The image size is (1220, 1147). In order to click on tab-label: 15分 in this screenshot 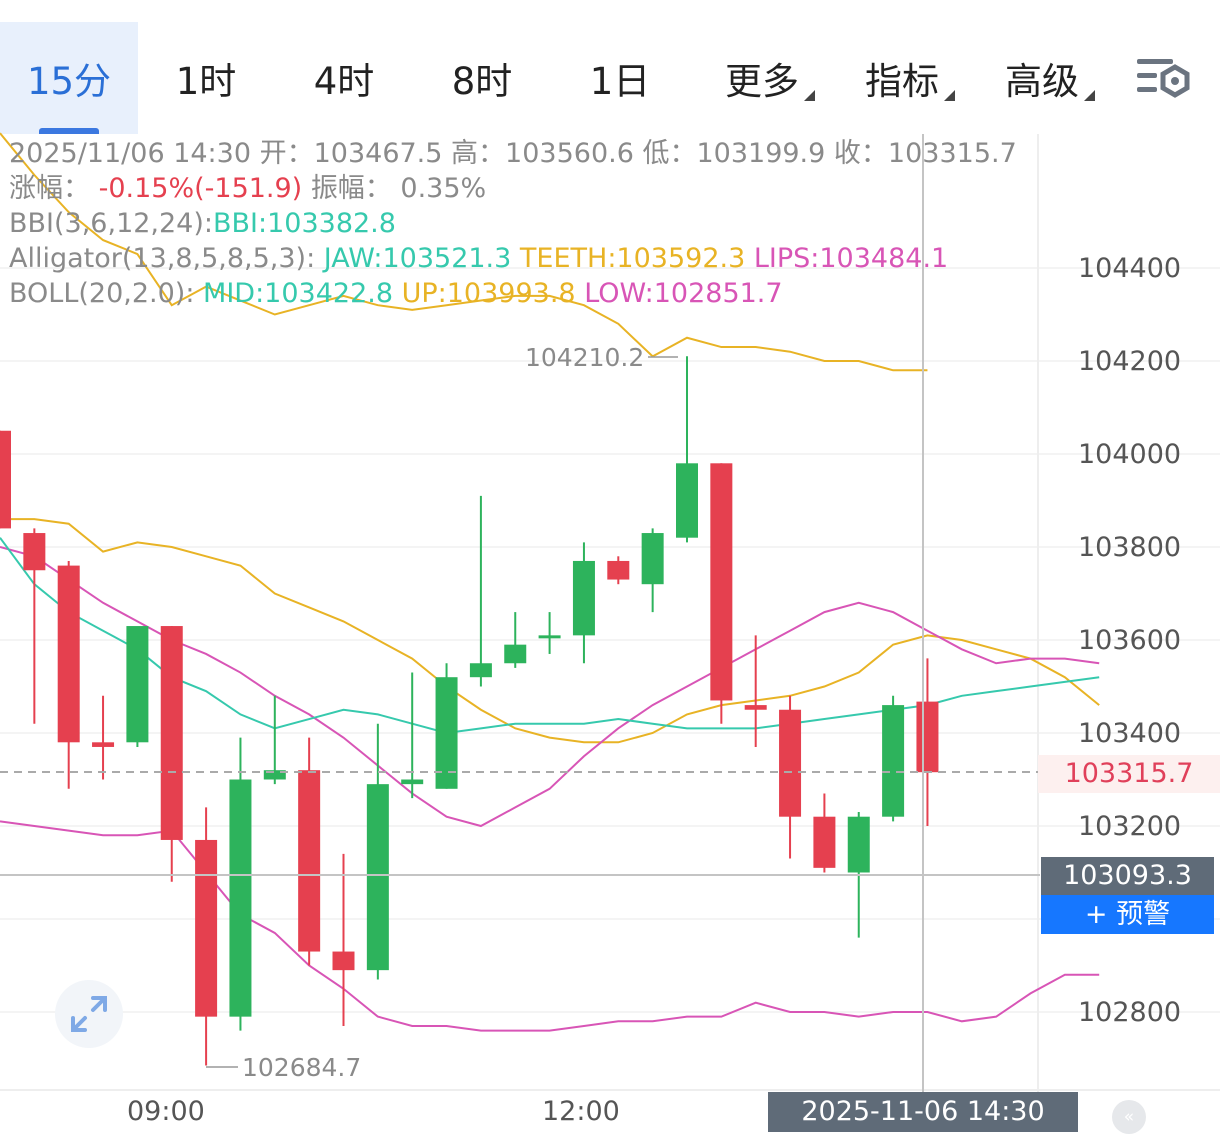, I will do `click(69, 81)`.